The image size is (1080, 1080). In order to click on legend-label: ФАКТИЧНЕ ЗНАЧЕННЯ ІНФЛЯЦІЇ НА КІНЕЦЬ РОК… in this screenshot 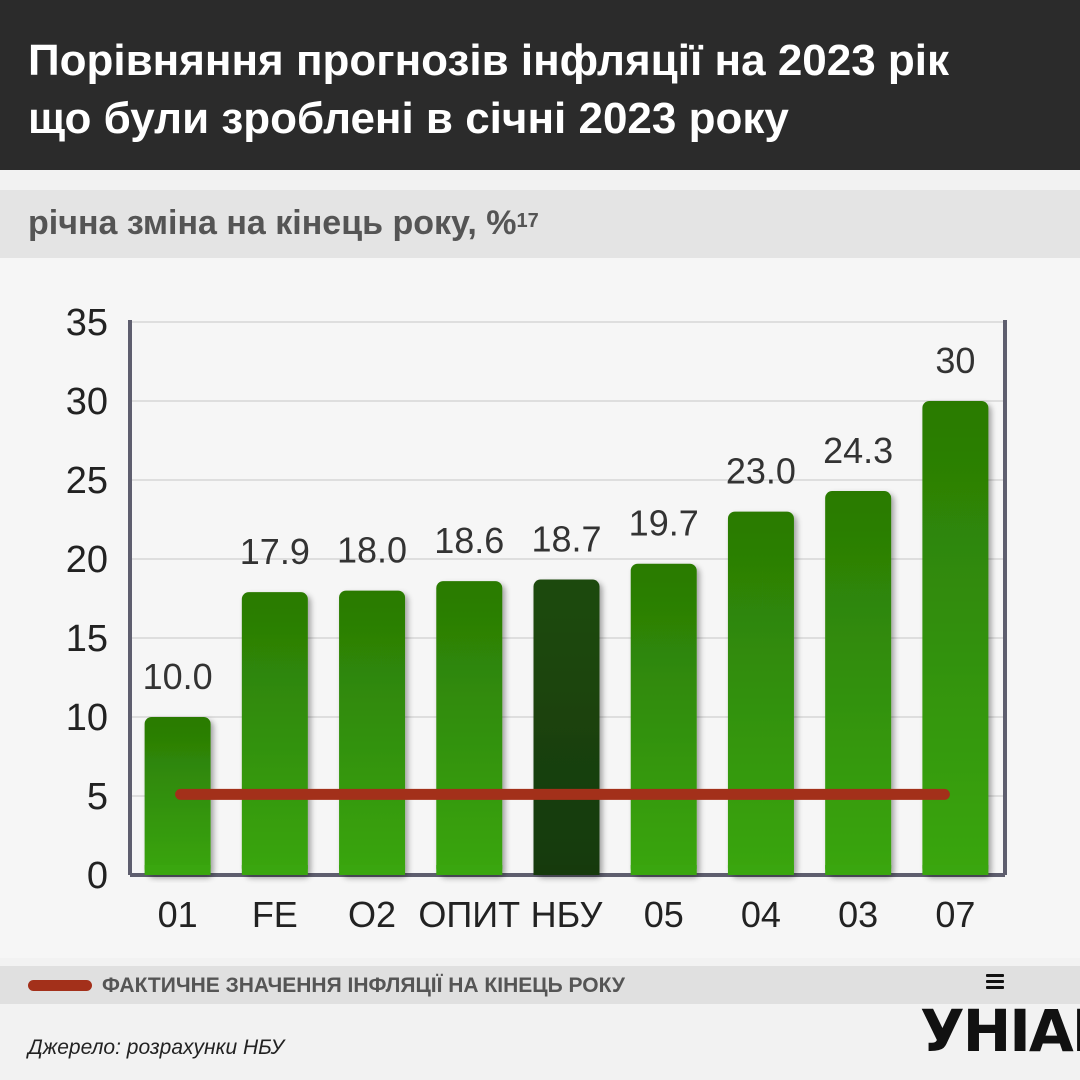, I will do `click(363, 985)`.